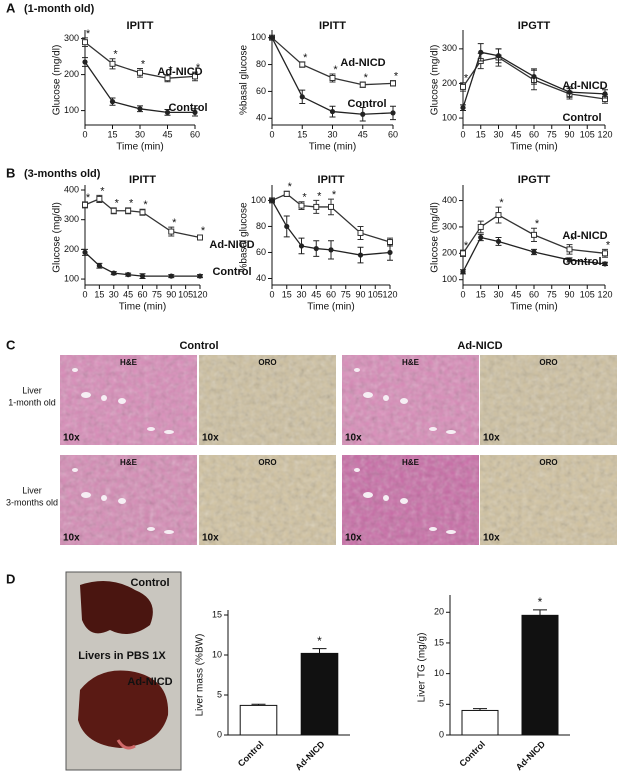 This screenshot has height=777, width=622. Describe the element at coordinates (310, 756) in the screenshot. I see `x-tick-label: Ad-NICD` at that location.